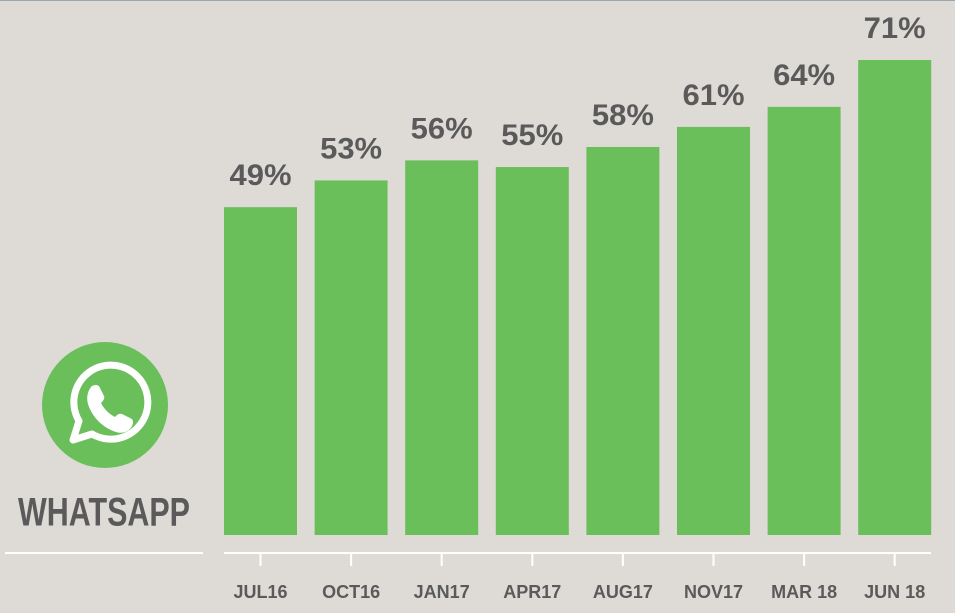  Describe the element at coordinates (351, 148) in the screenshot. I see `value-label: 53%` at that location.